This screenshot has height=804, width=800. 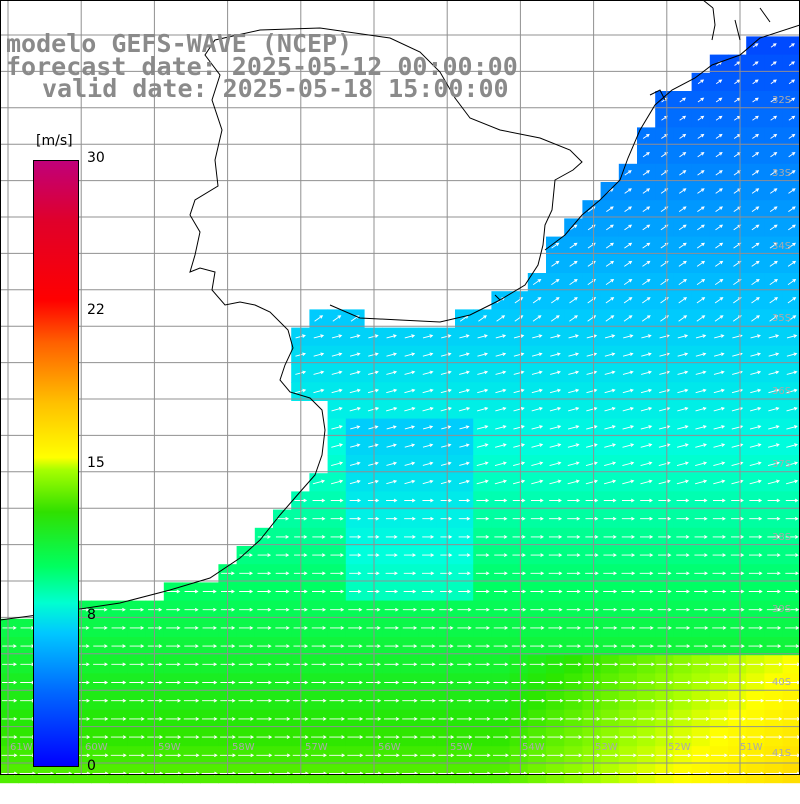 What do you see at coordinates (169, 747) in the screenshot?
I see `lon-label-59w: 59W` at bounding box center [169, 747].